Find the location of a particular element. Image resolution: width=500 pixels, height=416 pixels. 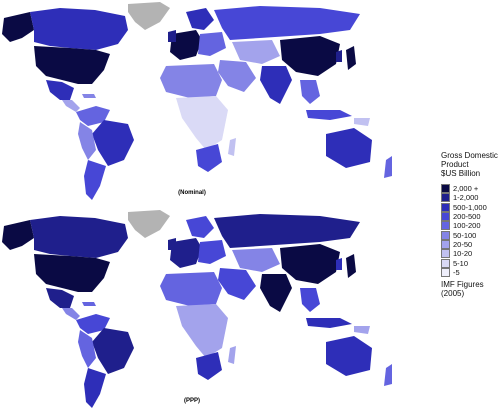

legend-source: IMF Figures (2005) is located at coordinates (470, 289).